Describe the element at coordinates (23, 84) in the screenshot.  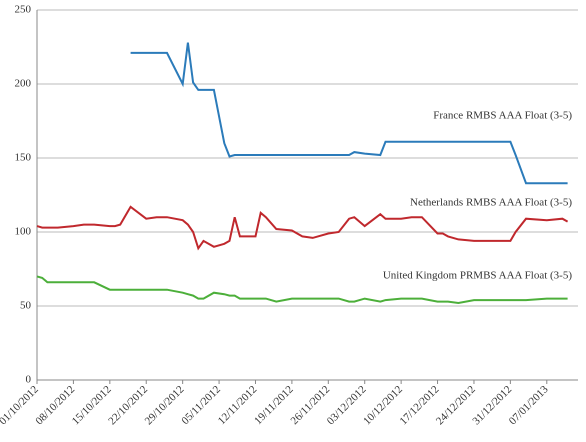
I see `y-tick-label: 200` at that location.